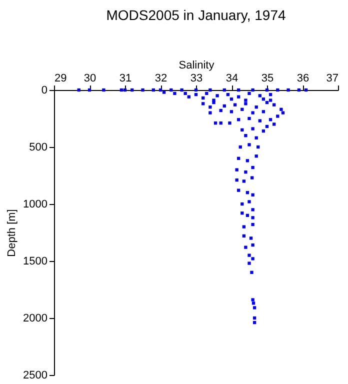 The image size is (348, 384). Describe the element at coordinates (44, 90) in the screenshot. I see `y-tick-label: 0` at that location.